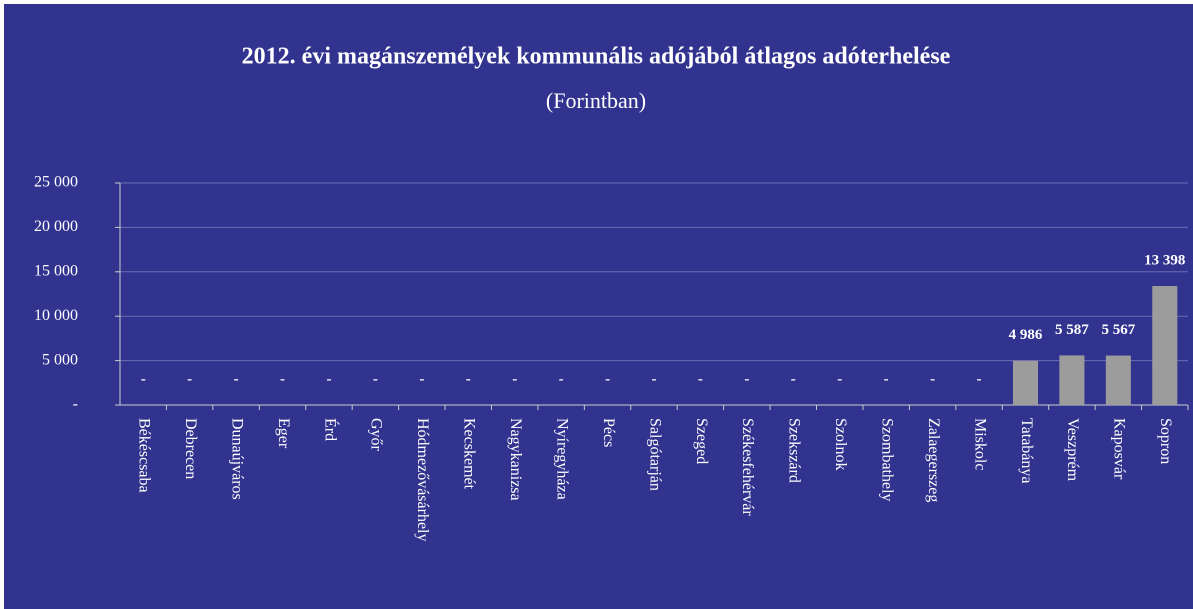 The height and width of the screenshot is (609, 1193). I want to click on x-tick-label: Kaposvár, so click(1119, 449).